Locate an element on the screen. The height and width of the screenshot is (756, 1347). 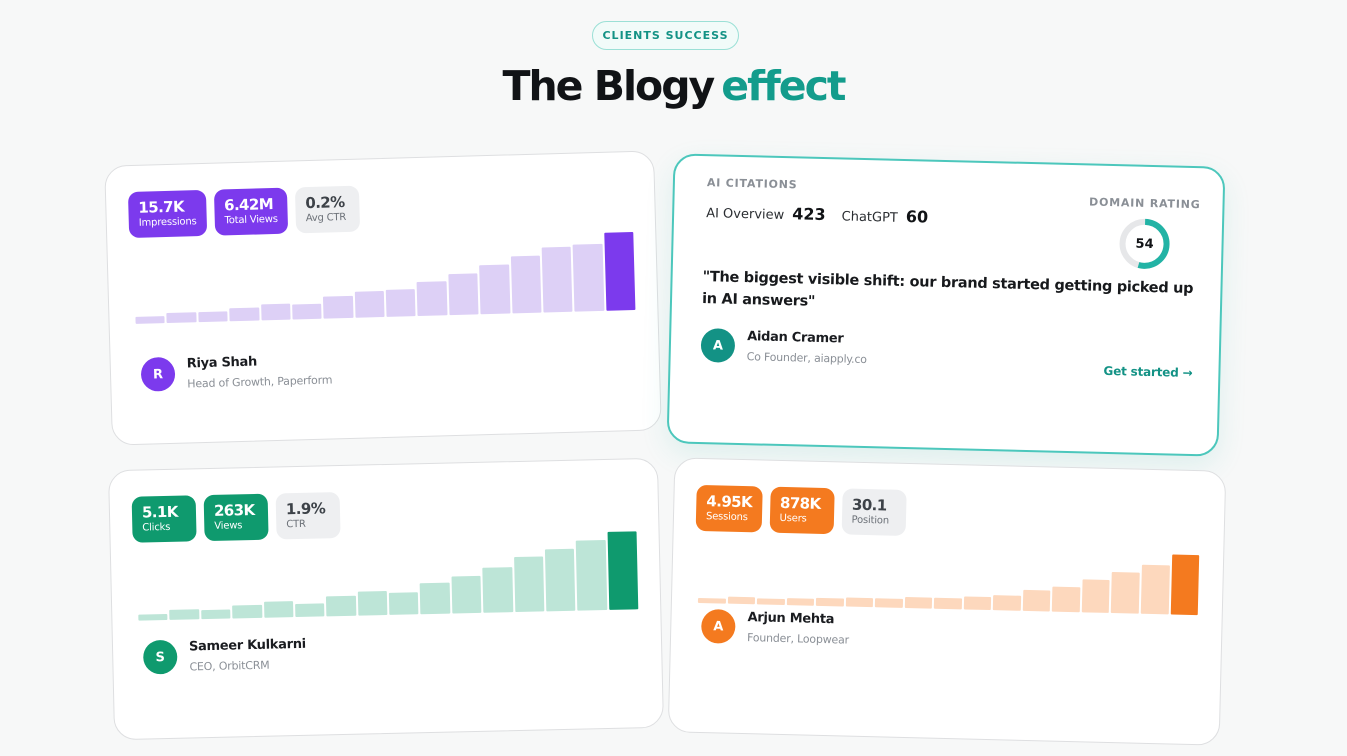
author-name: Arjun Mehta is located at coordinates (791, 619).